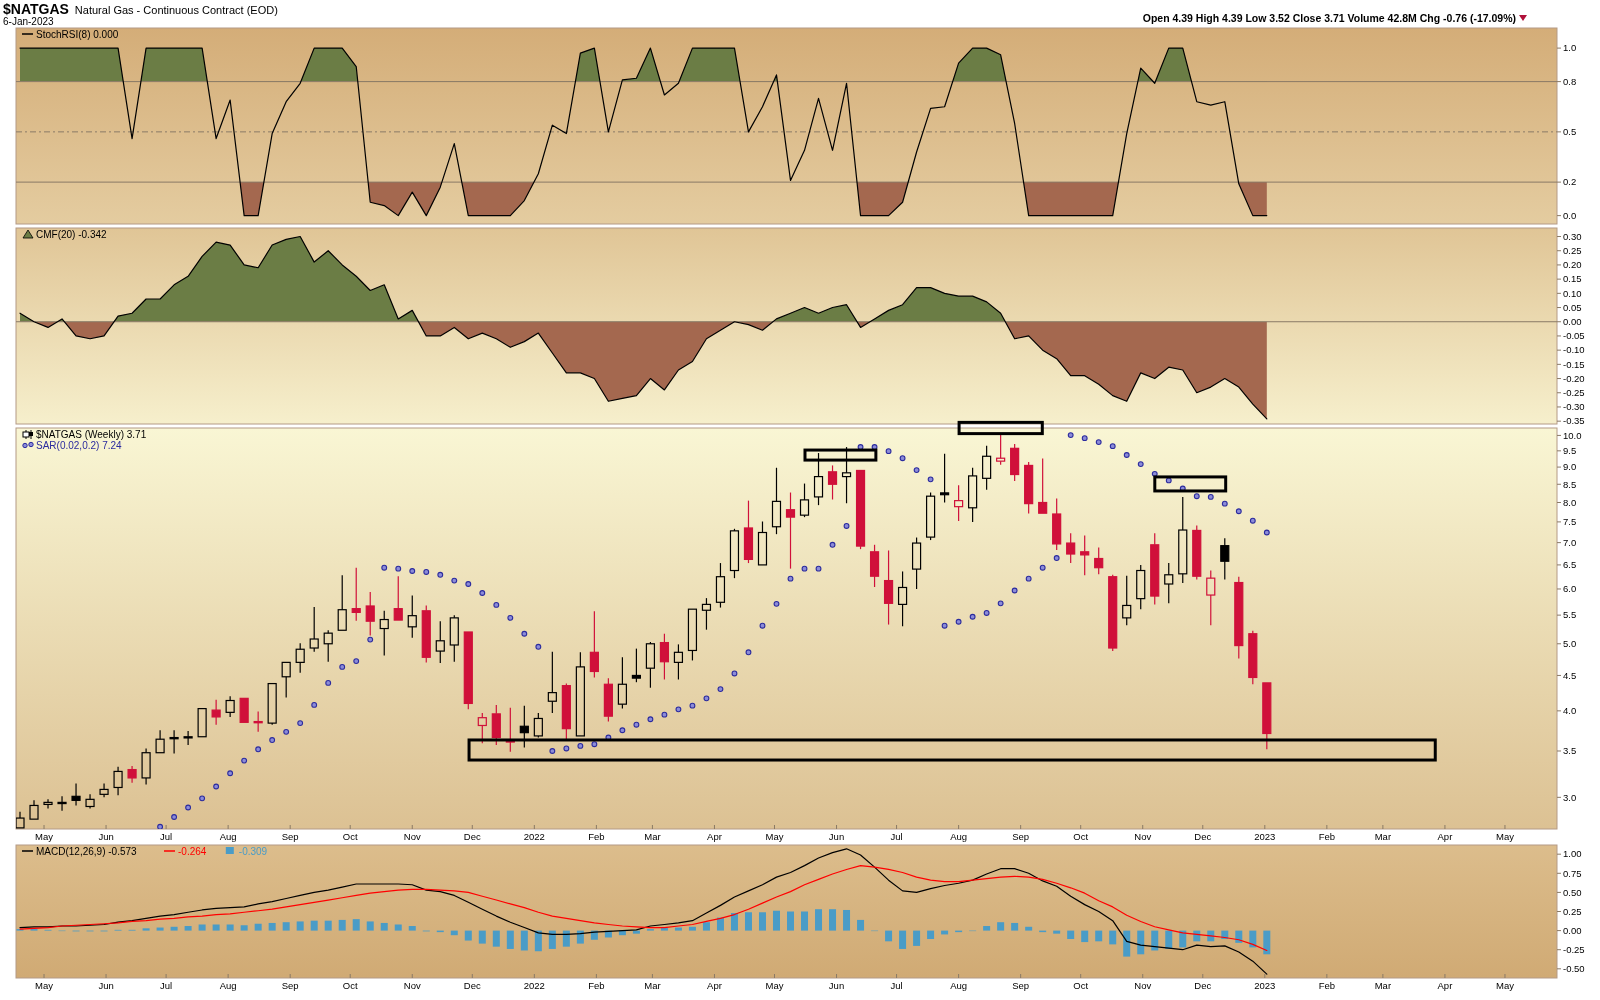  Describe the element at coordinates (1570, 81) in the screenshot. I see `y-tick-label: 0.8` at that location.